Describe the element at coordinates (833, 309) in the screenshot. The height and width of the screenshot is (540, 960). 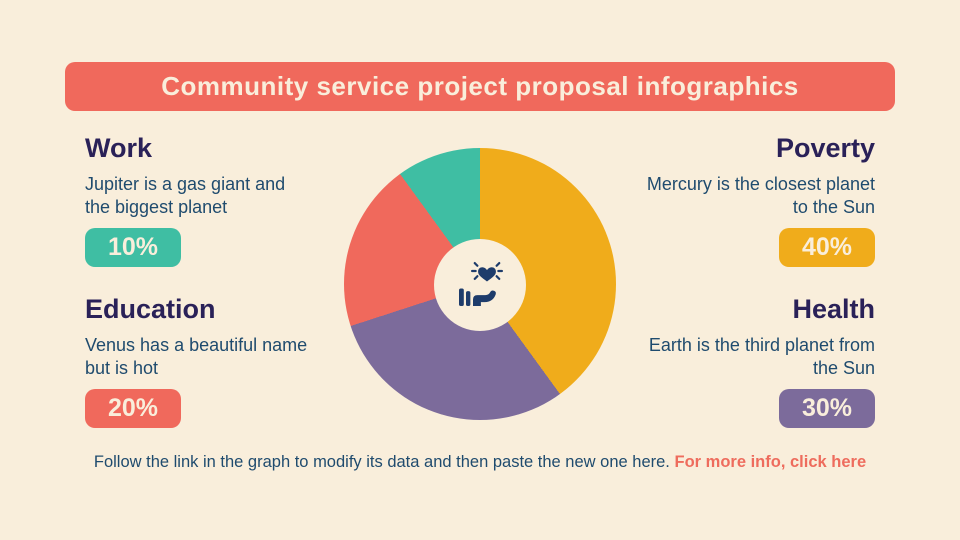
I see `section-health-title: Health` at that location.